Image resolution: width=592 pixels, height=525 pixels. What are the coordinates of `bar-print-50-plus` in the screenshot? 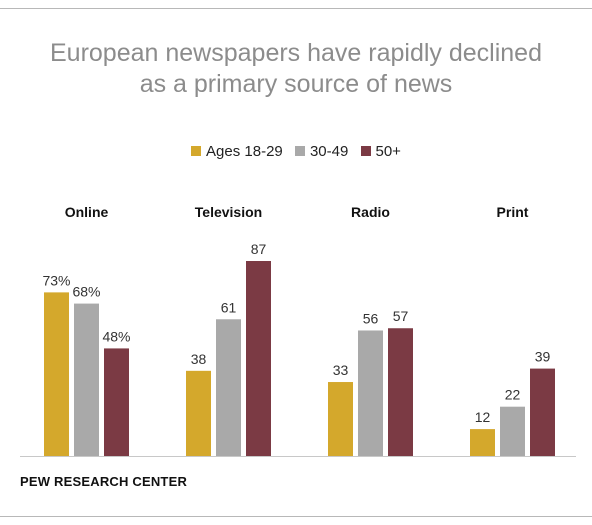 It's located at (542, 412).